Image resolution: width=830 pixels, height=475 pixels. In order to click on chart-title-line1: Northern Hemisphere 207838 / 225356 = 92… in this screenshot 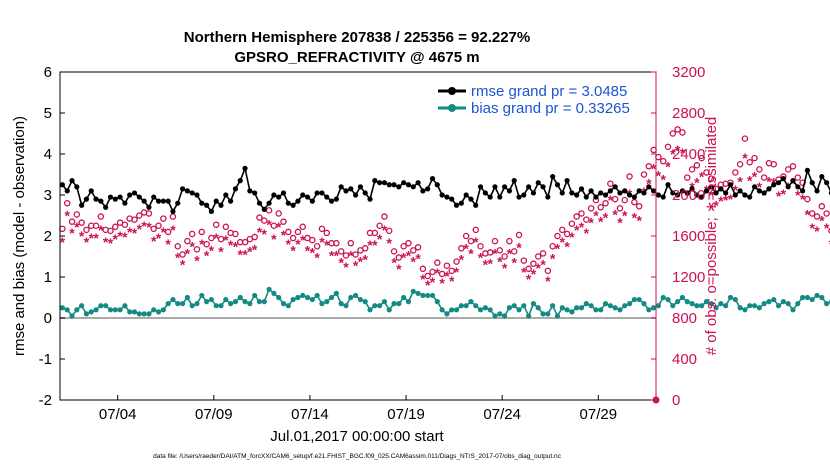, I will do `click(357, 37)`.